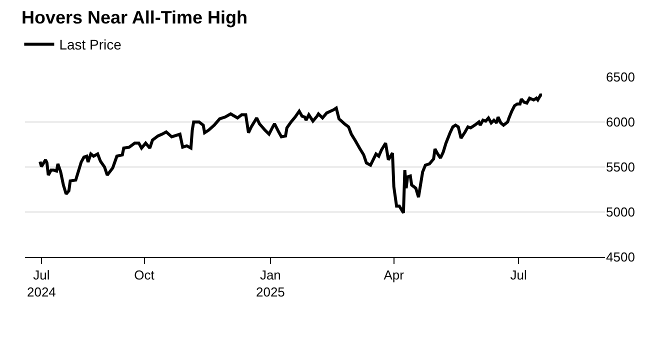 The height and width of the screenshot is (345, 651). I want to click on y-tick-label: 6500, so click(620, 77).